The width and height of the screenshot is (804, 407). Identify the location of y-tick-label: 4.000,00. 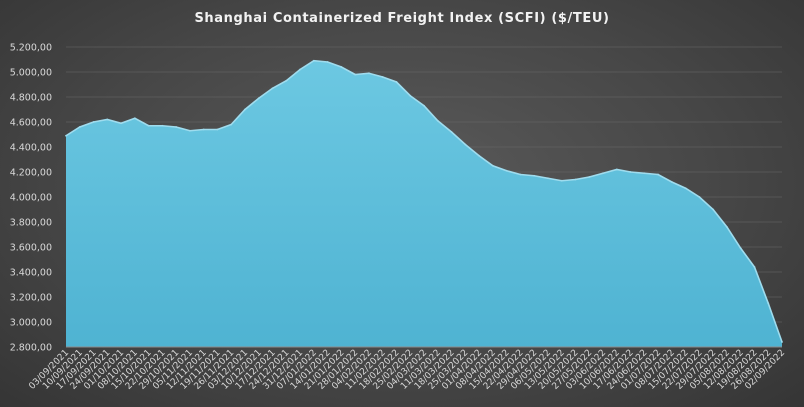
(31, 198).